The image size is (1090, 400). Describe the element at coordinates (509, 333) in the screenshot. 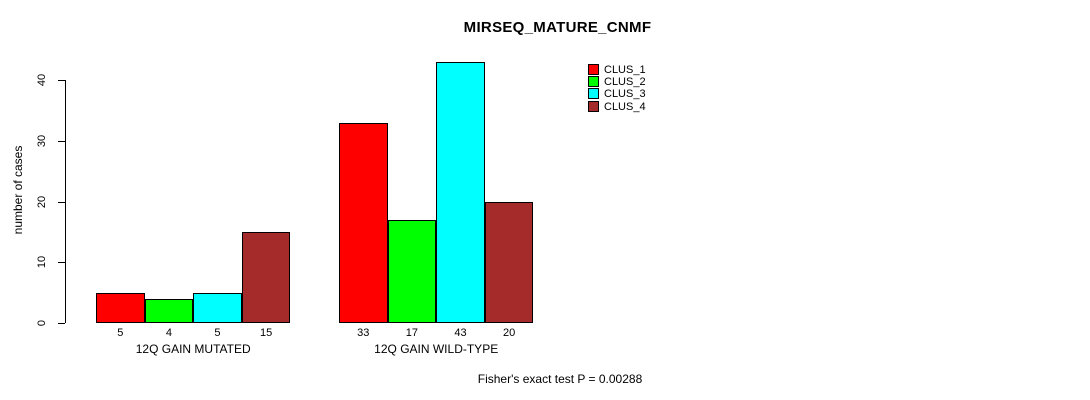

I see `bar-value-label: 20` at that location.